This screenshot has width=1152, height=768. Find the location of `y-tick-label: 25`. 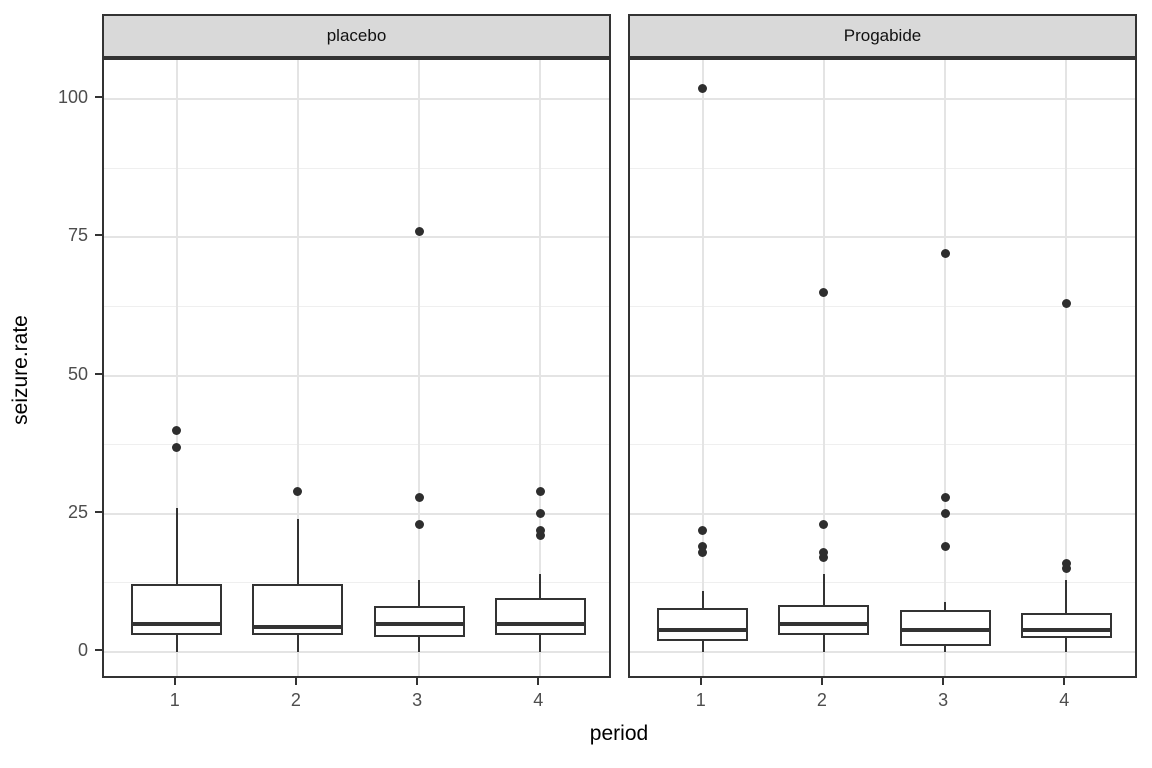

y-tick-label: 25 is located at coordinates (77, 511).